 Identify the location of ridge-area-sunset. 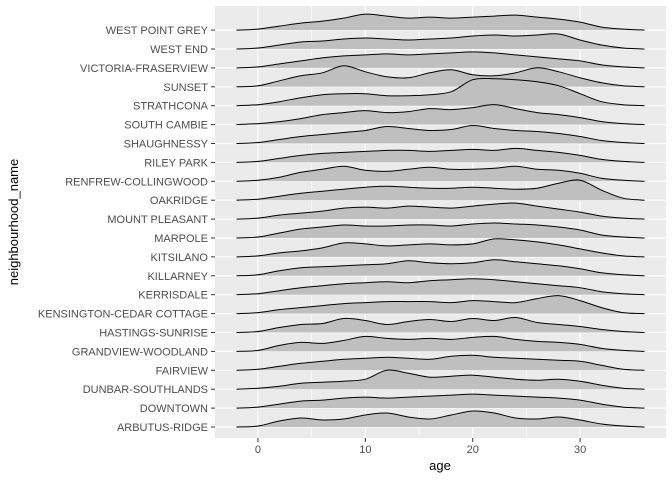
(440, 76).